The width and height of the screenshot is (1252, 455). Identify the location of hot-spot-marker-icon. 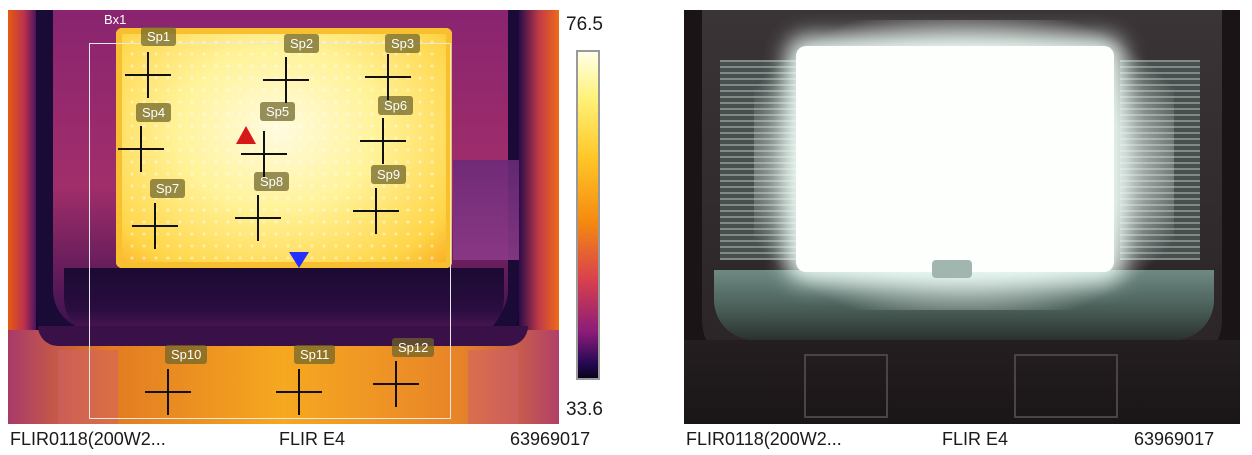
(246, 135).